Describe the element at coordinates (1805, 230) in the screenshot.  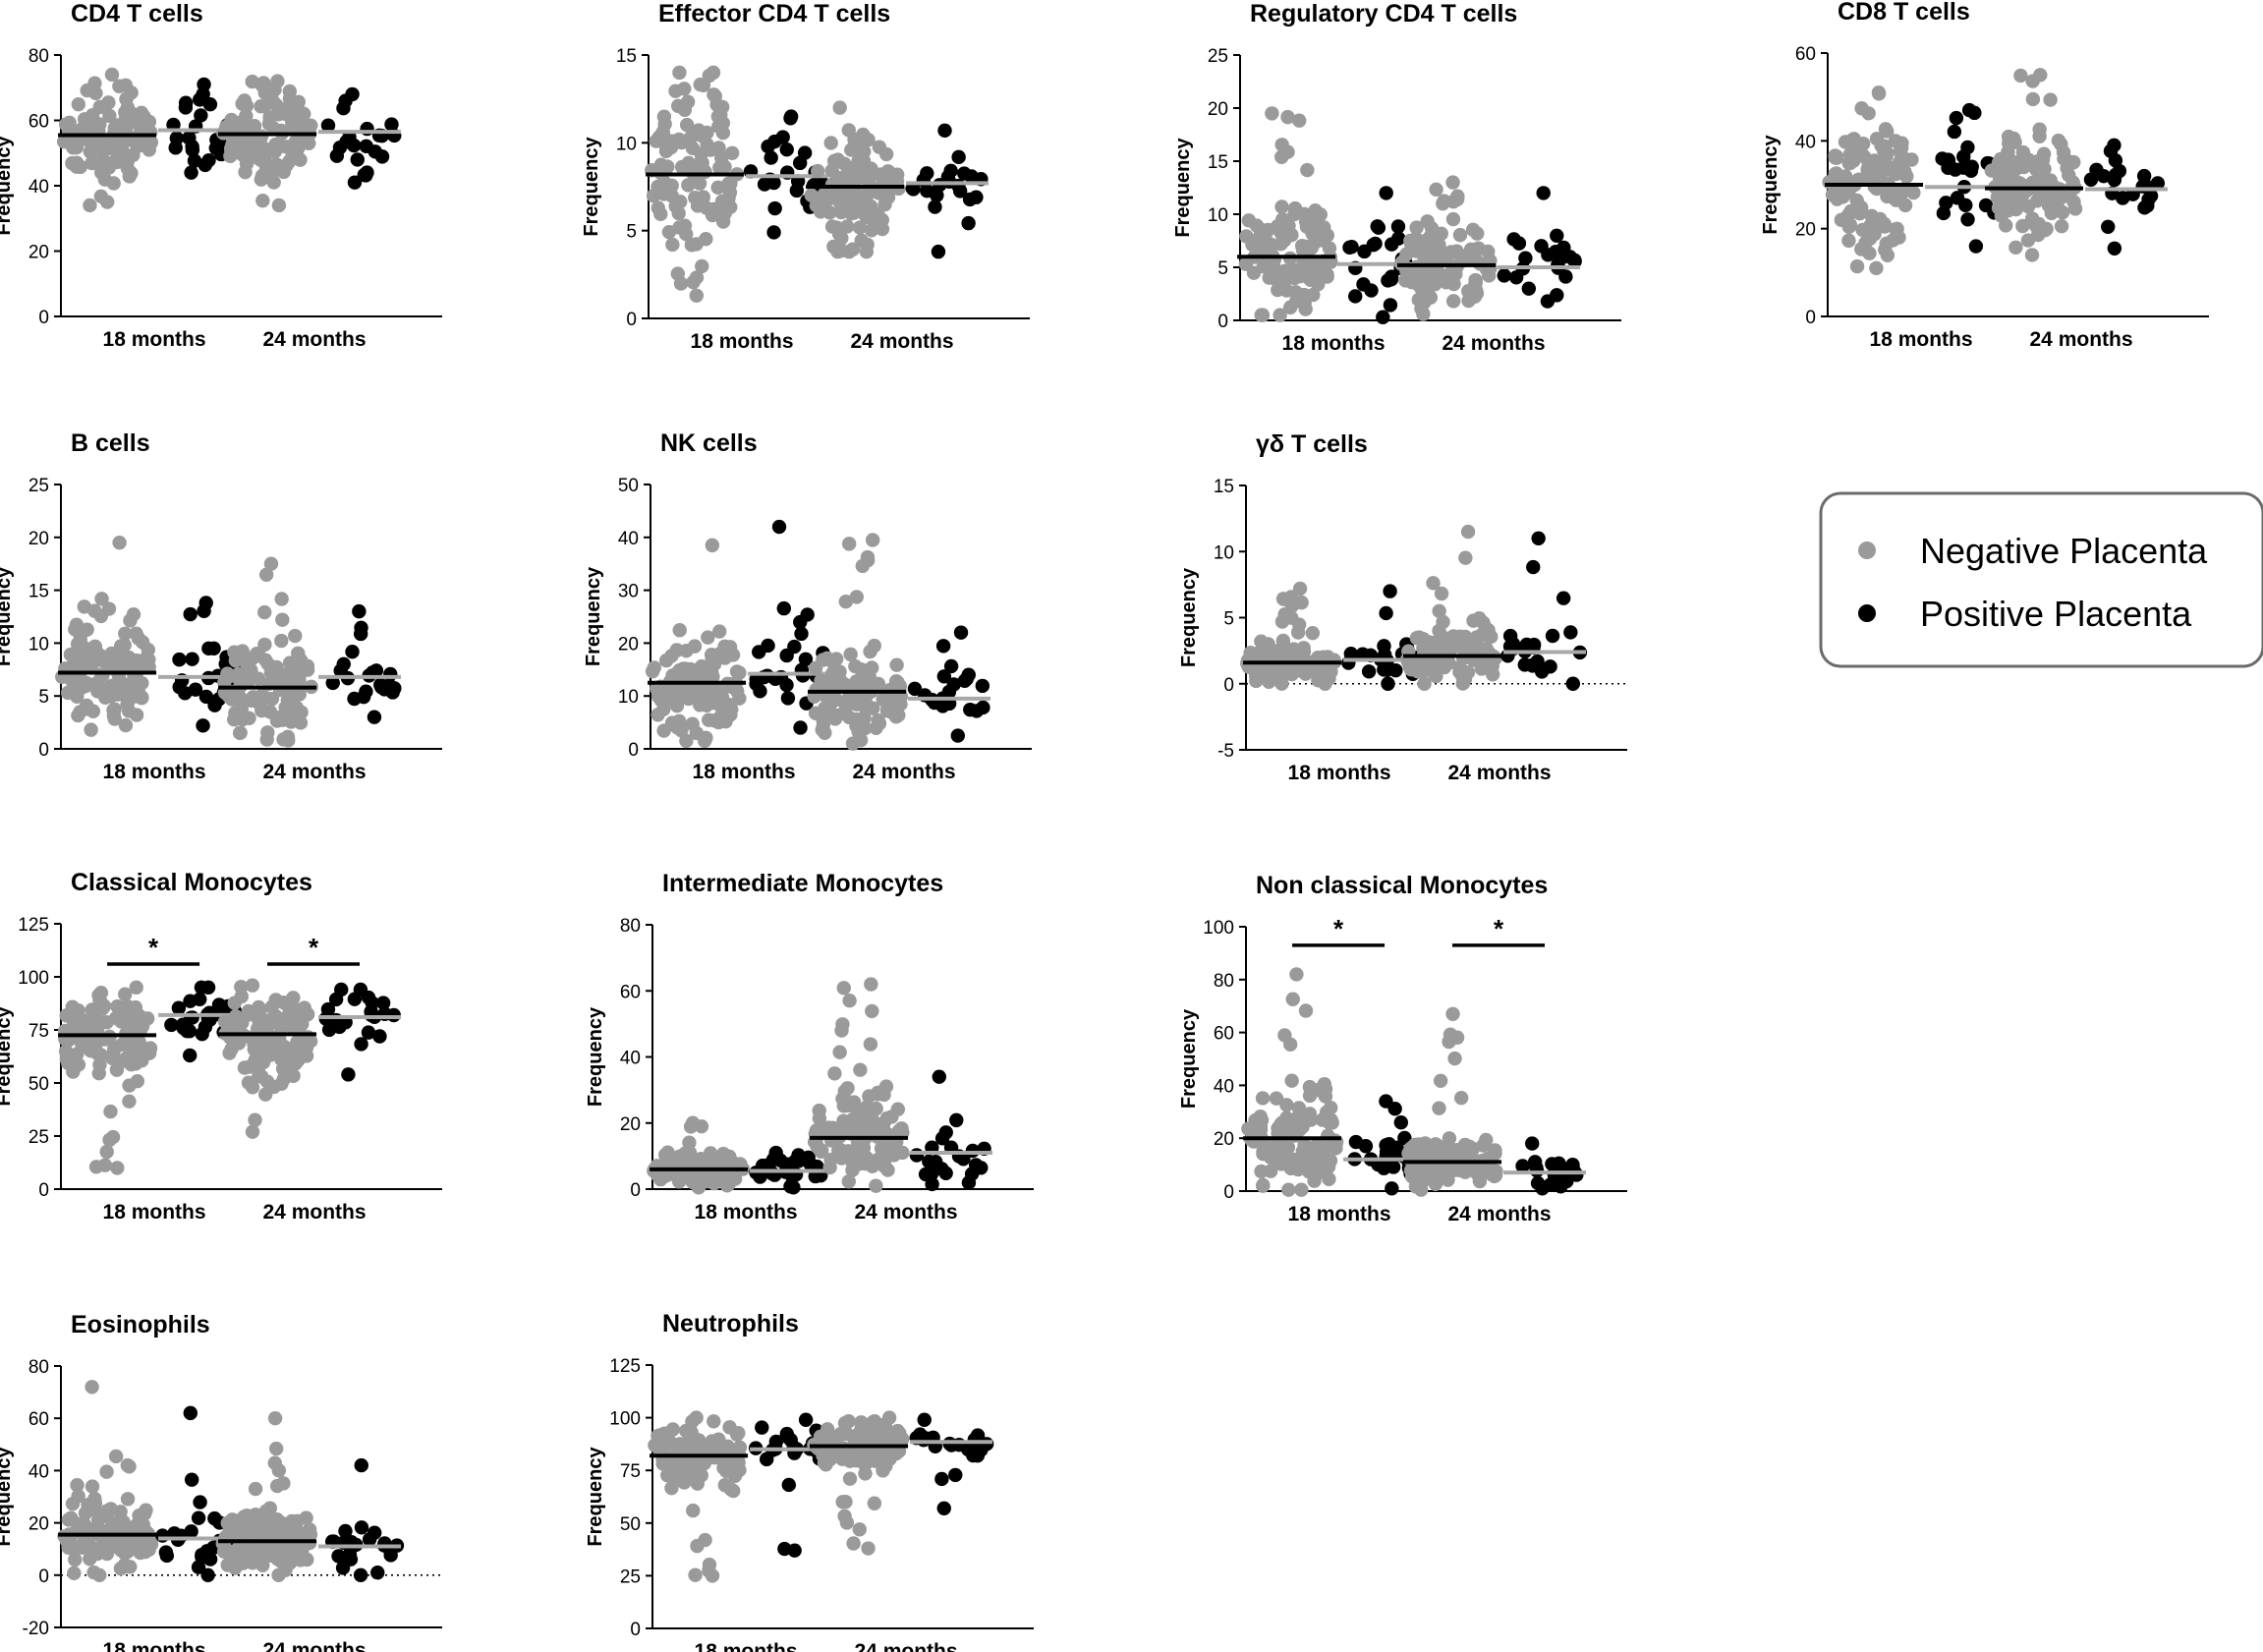
I see `y-tick-label: 20` at that location.